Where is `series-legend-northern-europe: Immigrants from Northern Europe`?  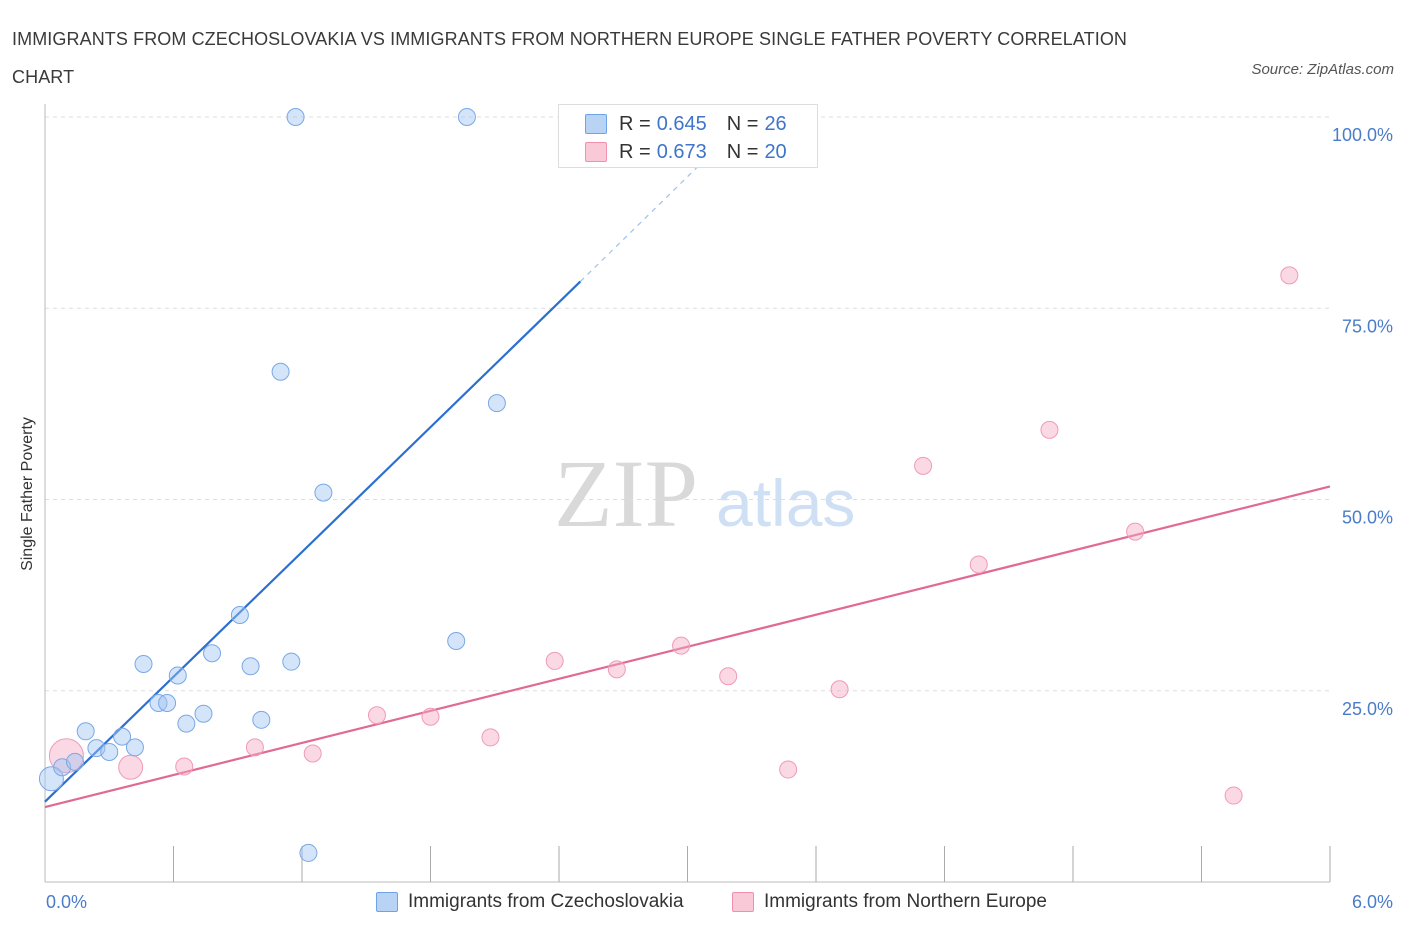
series-legend-northern-europe: Immigrants from Northern Europe is located at coordinates (889, 902).